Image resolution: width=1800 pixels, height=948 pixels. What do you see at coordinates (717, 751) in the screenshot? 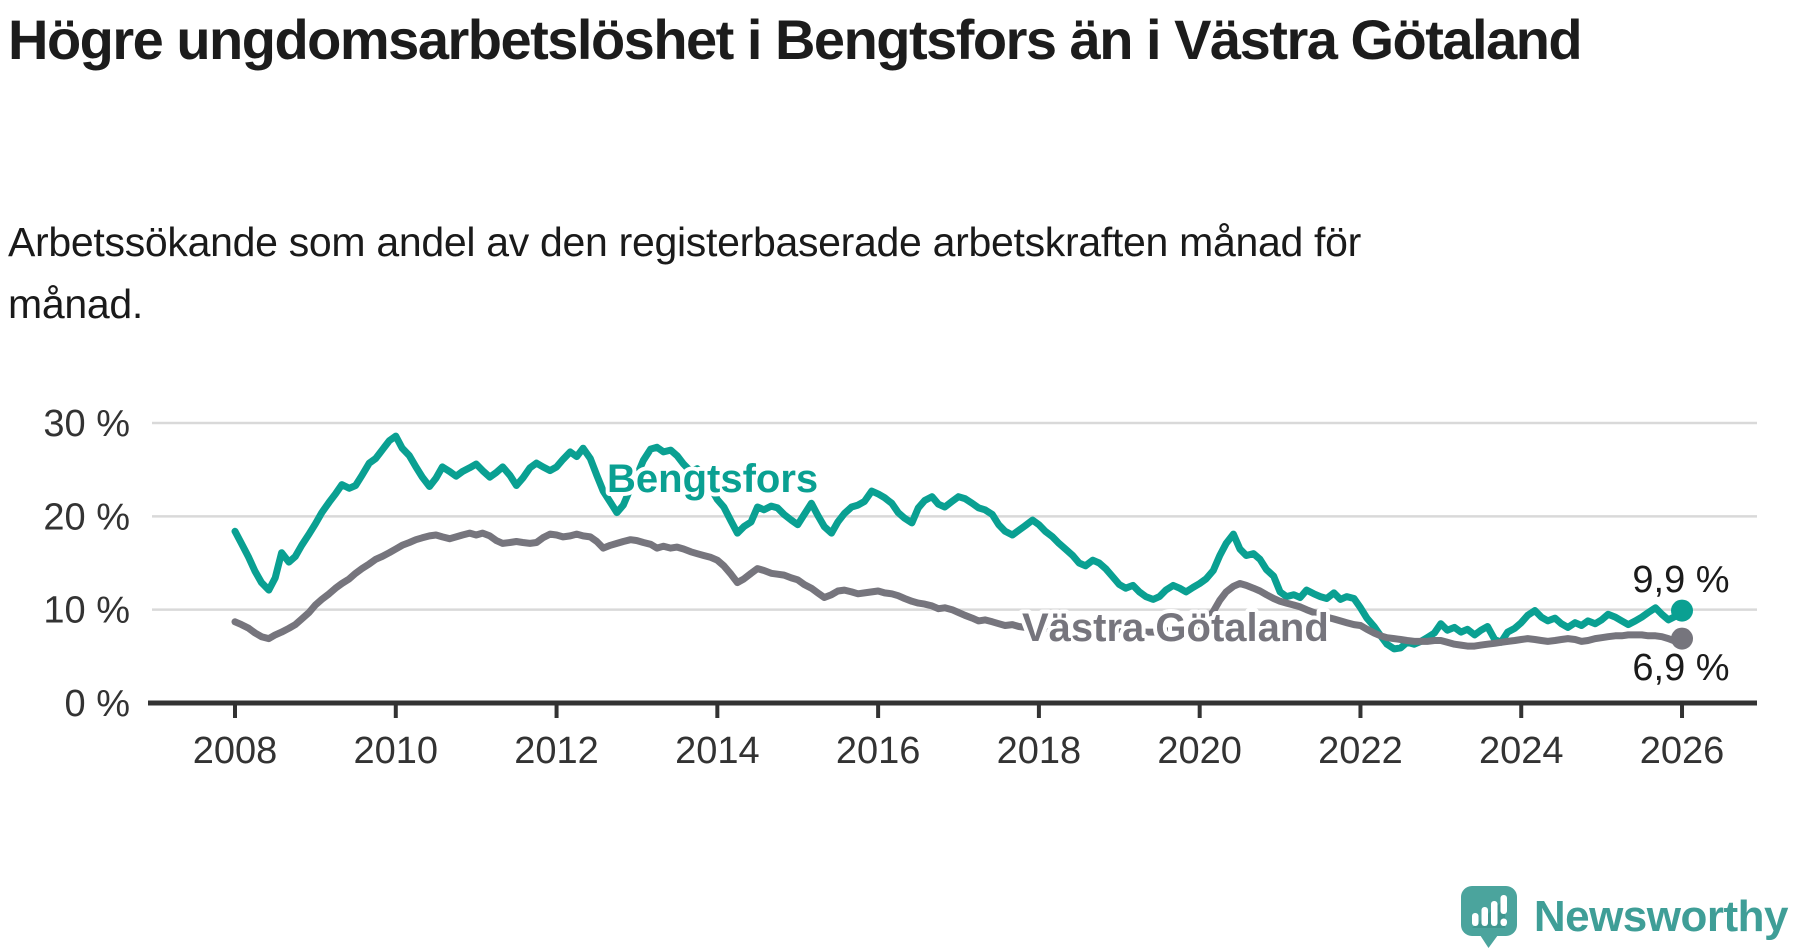
I see `x-tick-label-2014: 2014` at bounding box center [717, 751].